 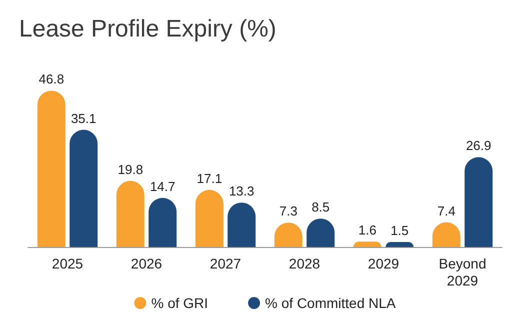 What do you see at coordinates (384, 264) in the screenshot?
I see `x-tick-label: 2029` at bounding box center [384, 264].